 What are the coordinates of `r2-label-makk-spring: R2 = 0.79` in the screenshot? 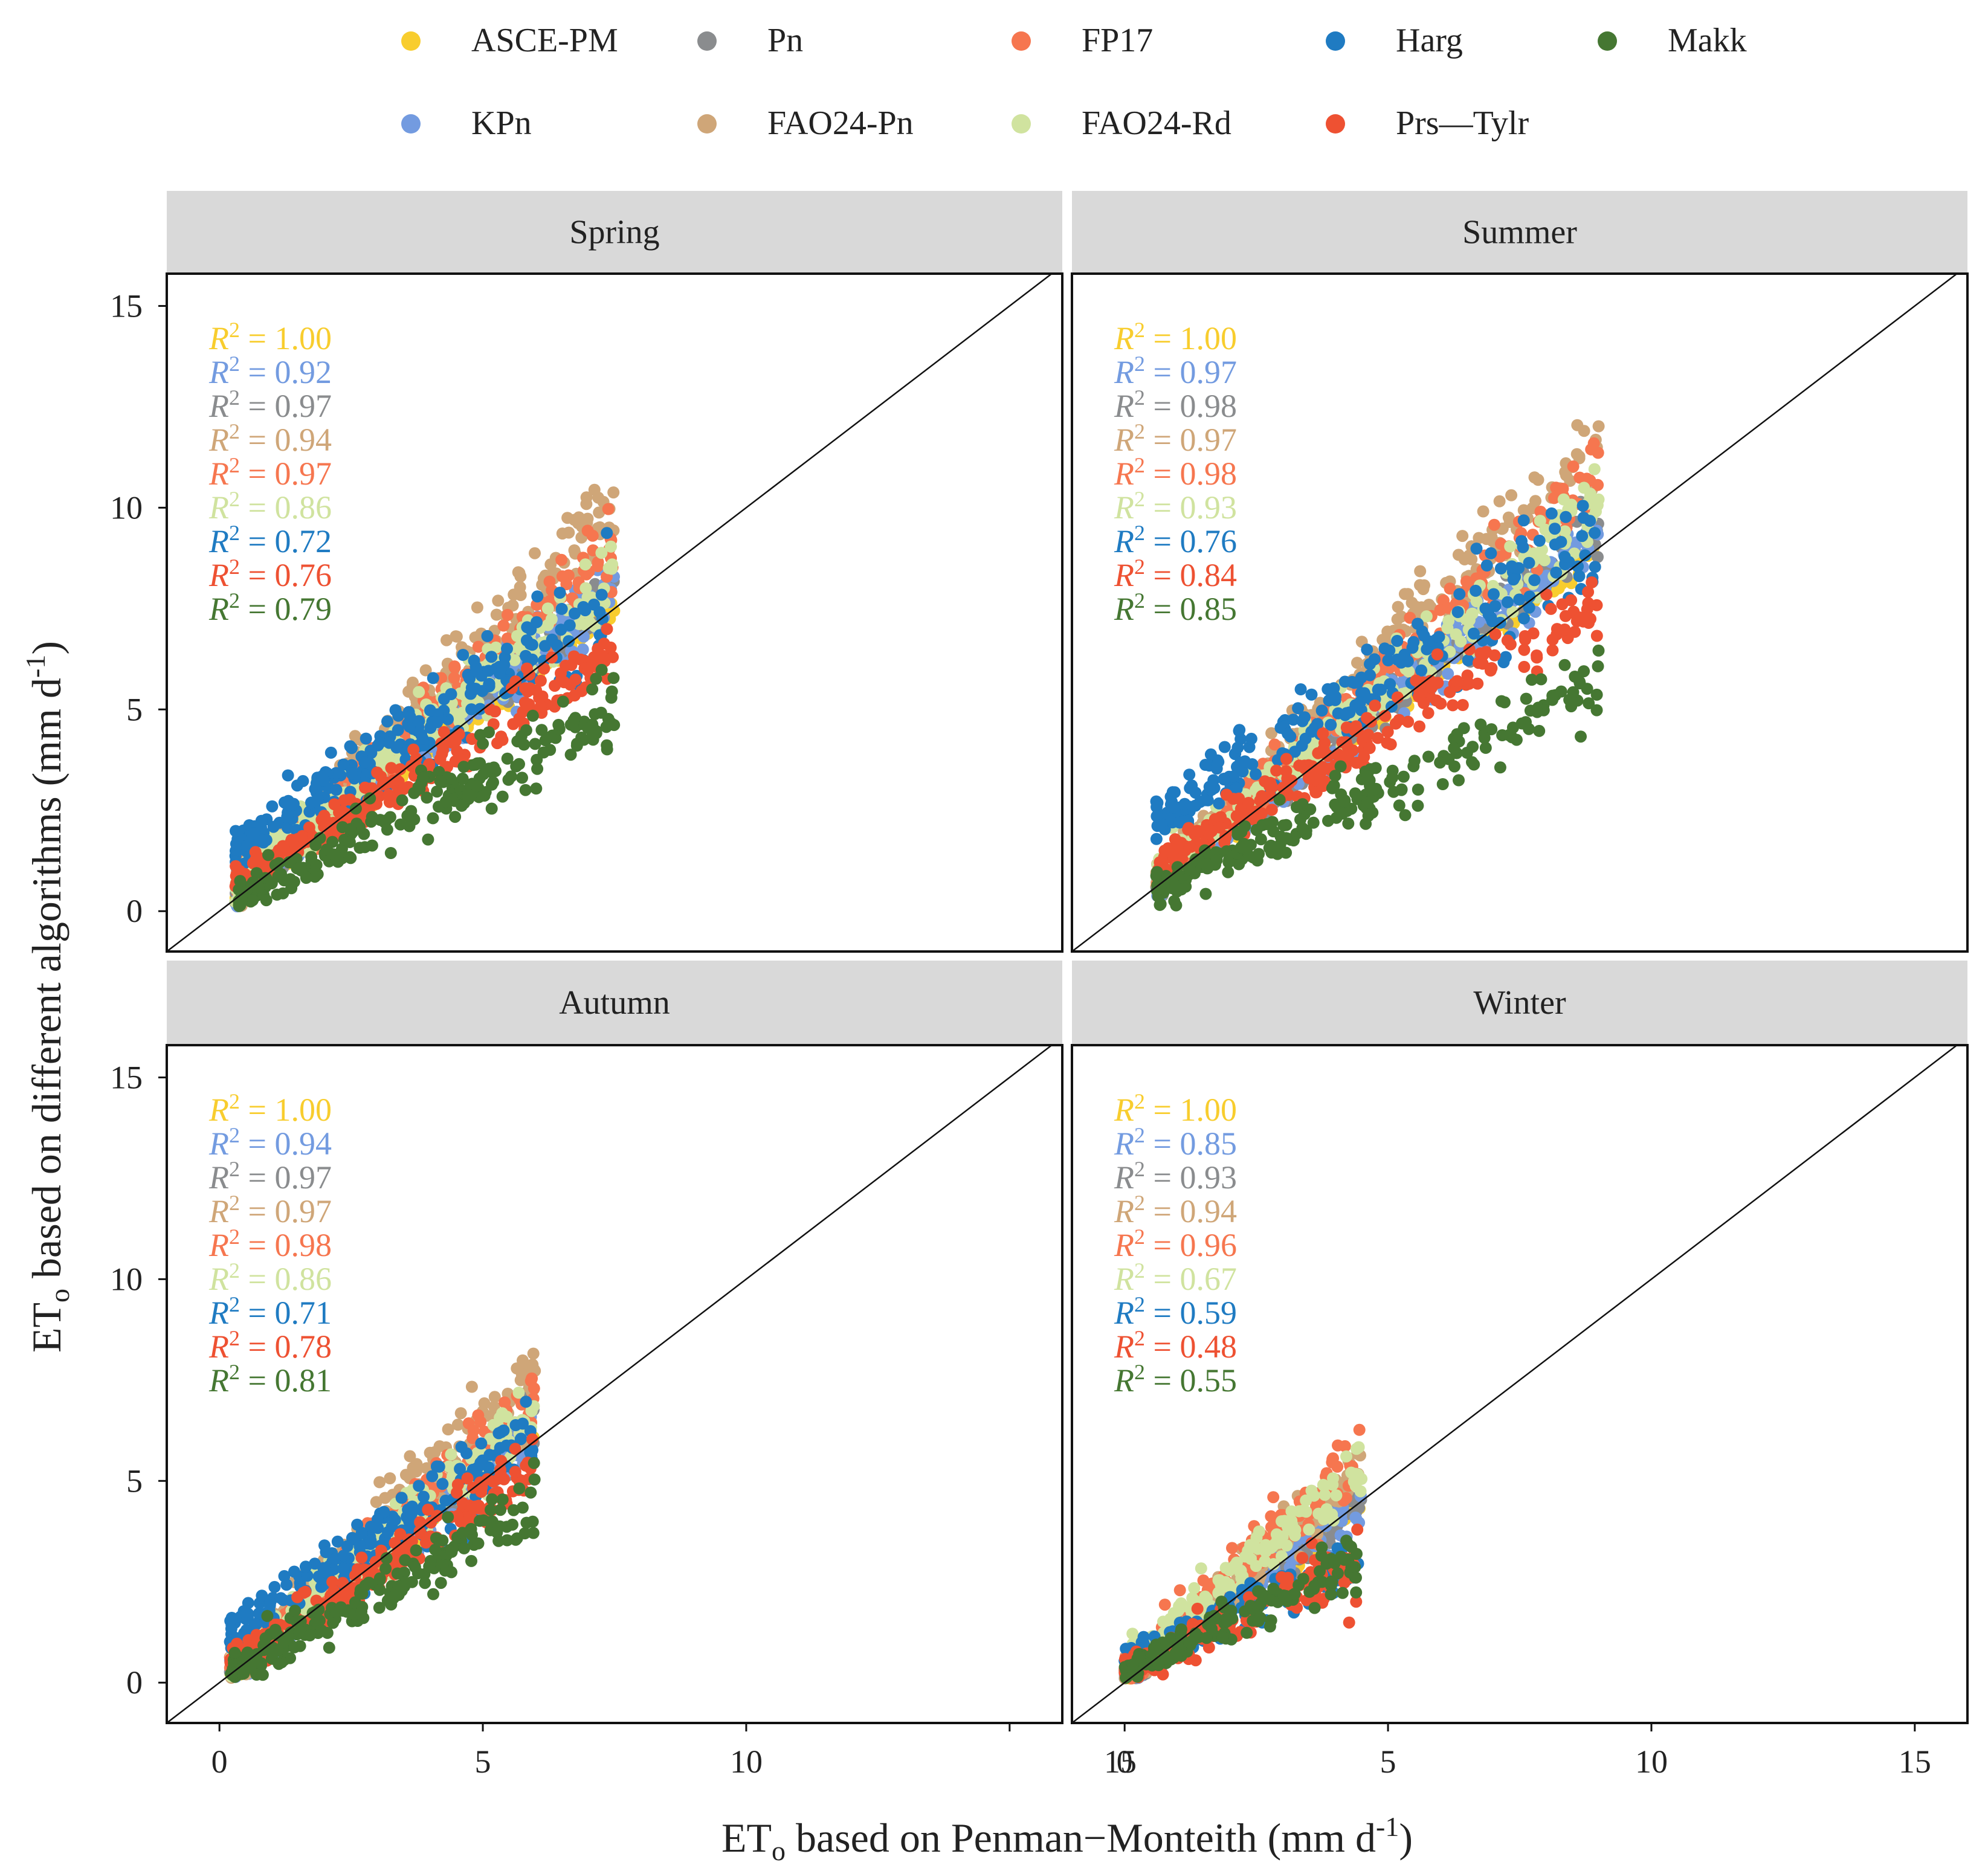 It's located at (270, 607).